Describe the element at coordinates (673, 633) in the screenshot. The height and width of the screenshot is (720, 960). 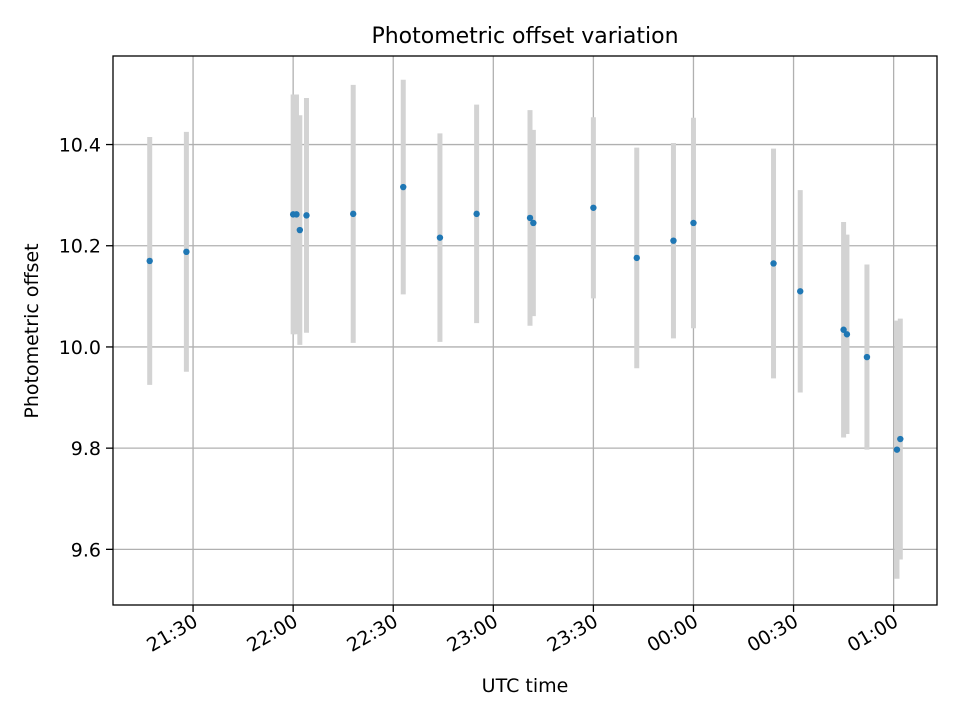
I see `x-tick-label: 00:00` at that location.